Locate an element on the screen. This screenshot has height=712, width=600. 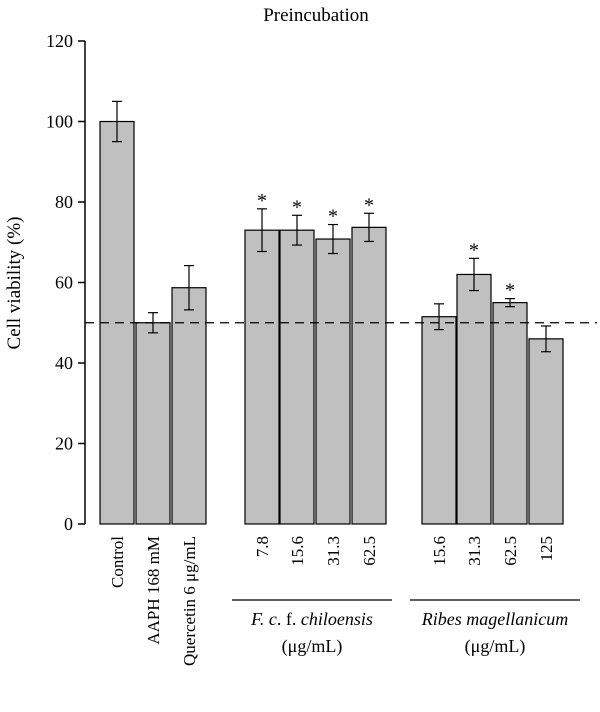
y-tick-label-1: 20 is located at coordinates (64, 444).